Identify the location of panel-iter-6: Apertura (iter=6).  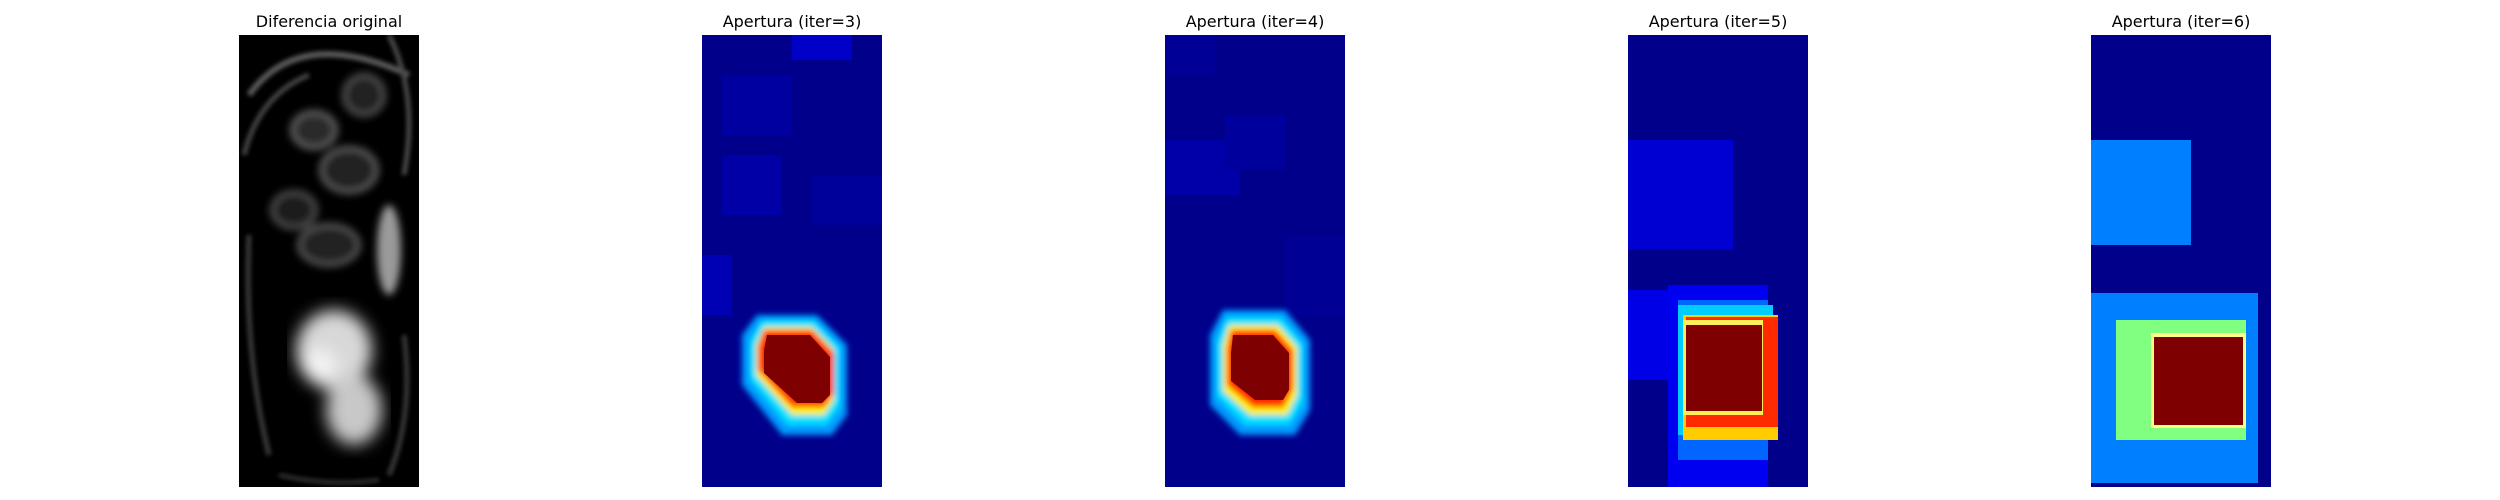
(2181, 250).